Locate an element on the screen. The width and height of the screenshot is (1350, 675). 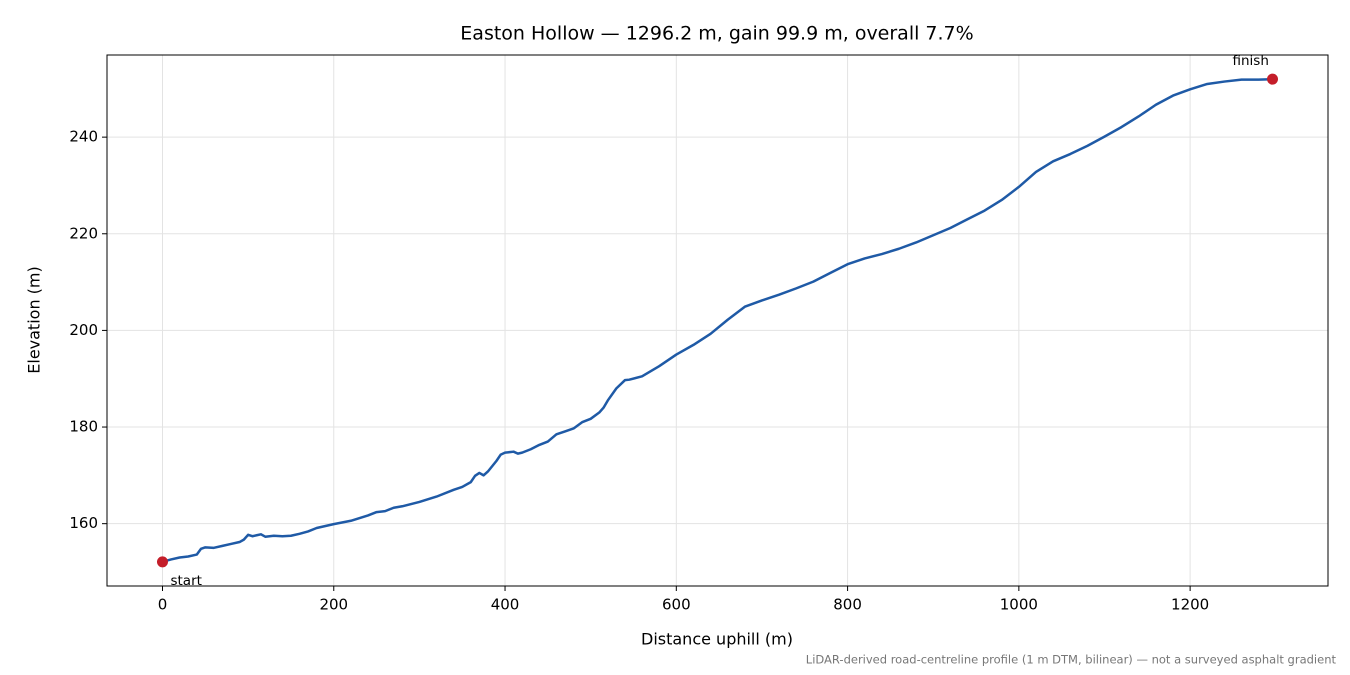
y-tick-label: 220 is located at coordinates (83, 233).